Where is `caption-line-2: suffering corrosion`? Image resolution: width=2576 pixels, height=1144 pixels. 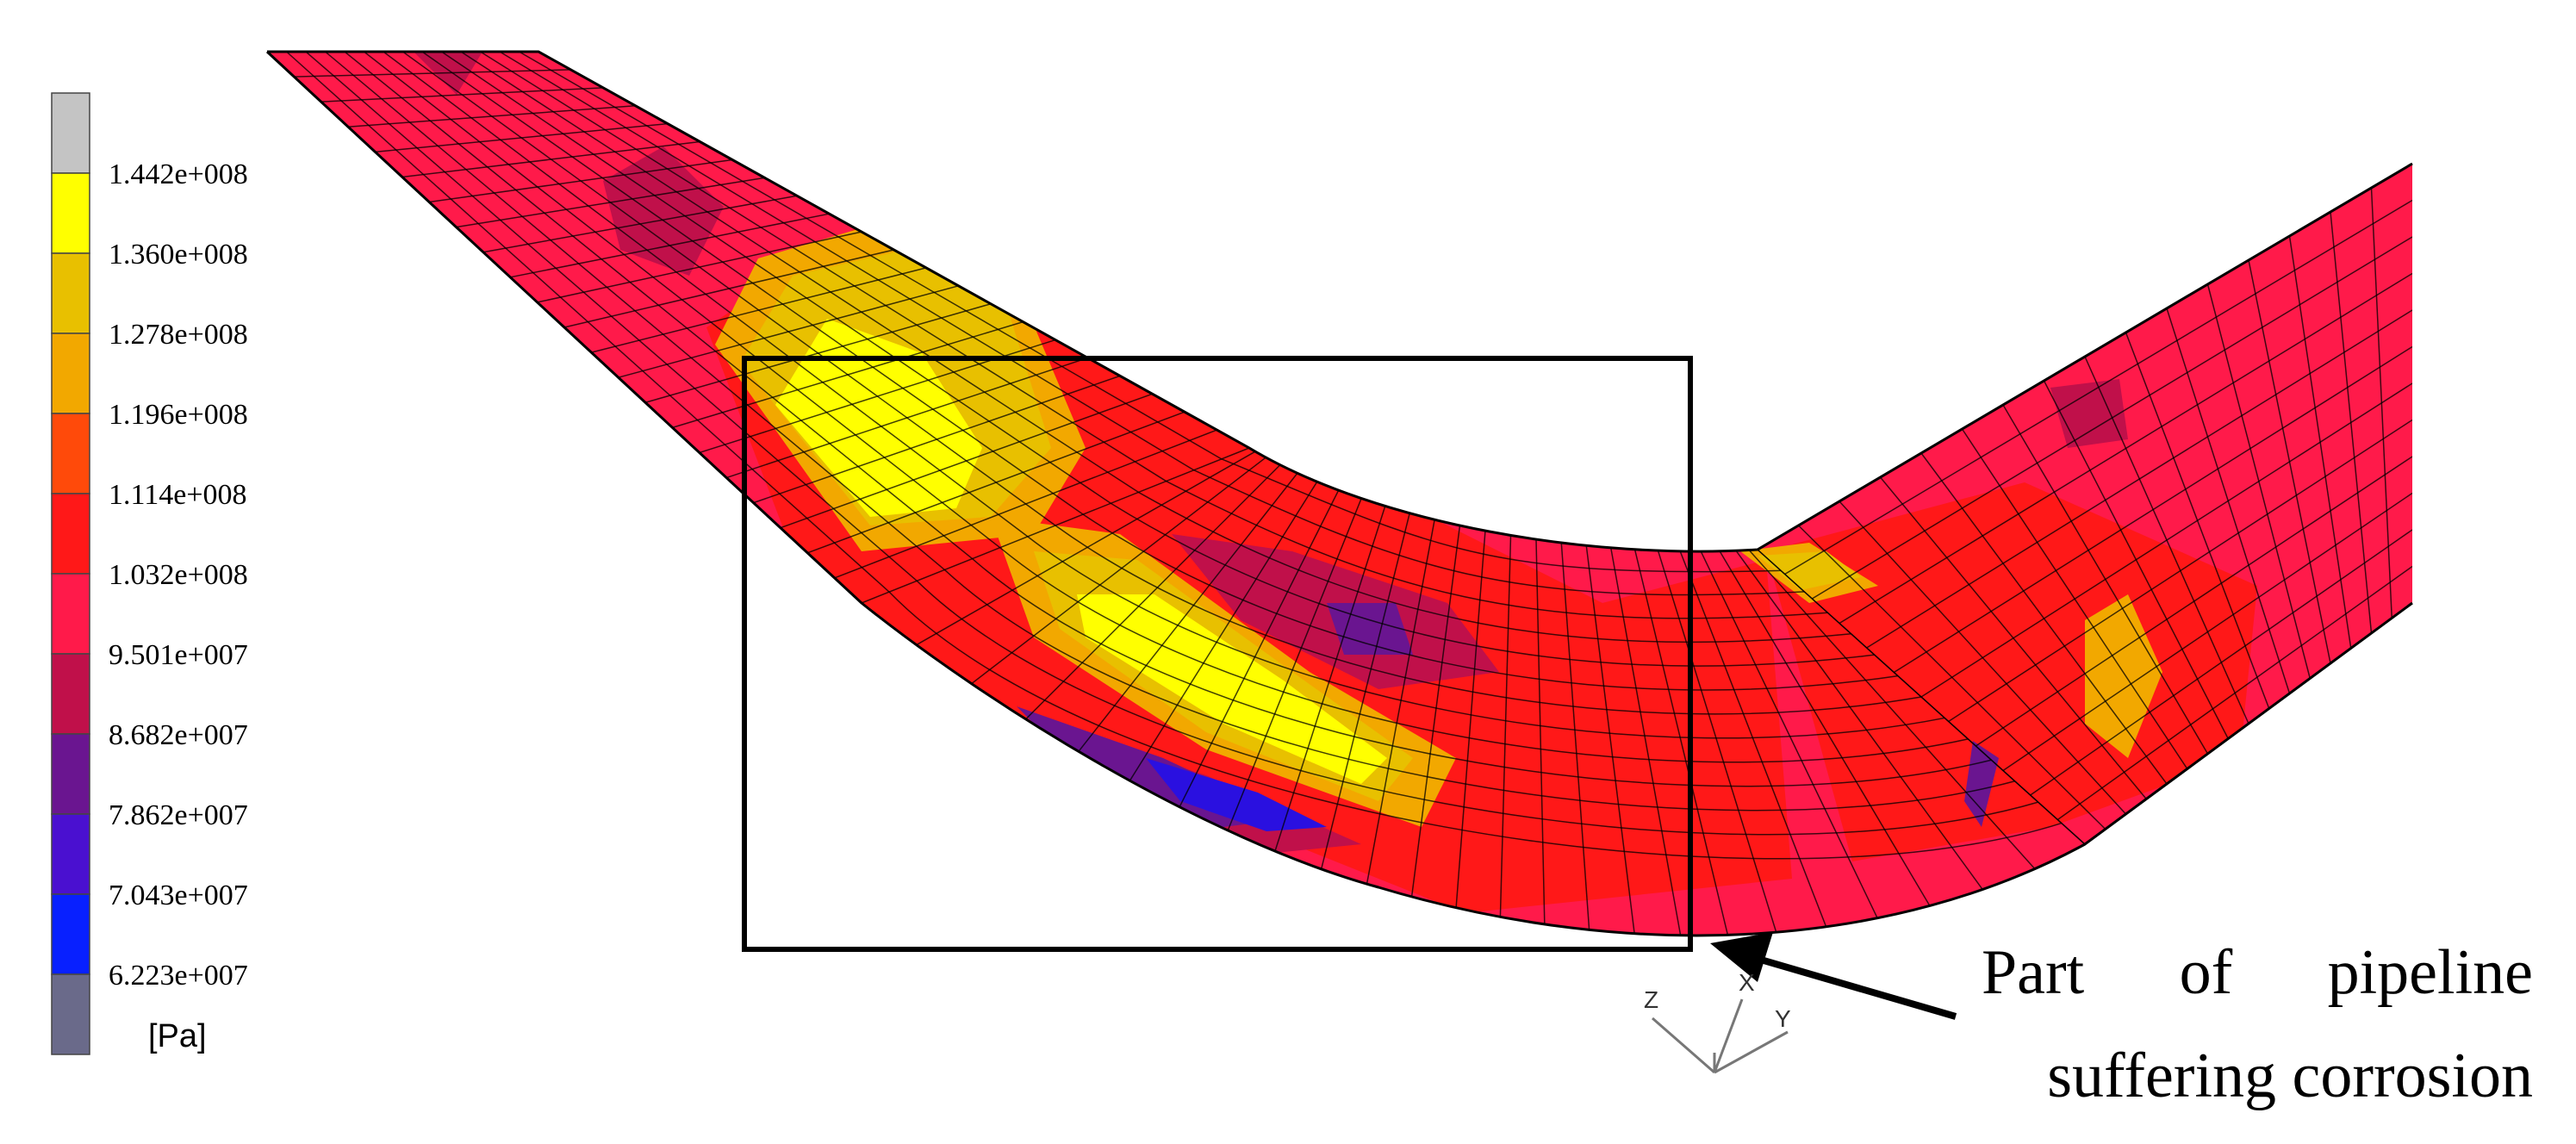
caption-line-2: suffering corrosion is located at coordinates (2290, 1076).